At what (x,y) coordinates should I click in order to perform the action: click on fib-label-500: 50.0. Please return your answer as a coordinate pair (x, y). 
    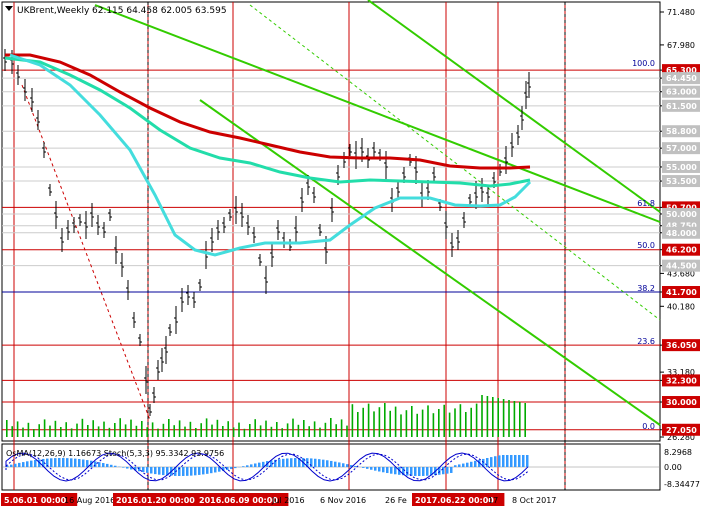
    Looking at the image, I should click on (646, 245).